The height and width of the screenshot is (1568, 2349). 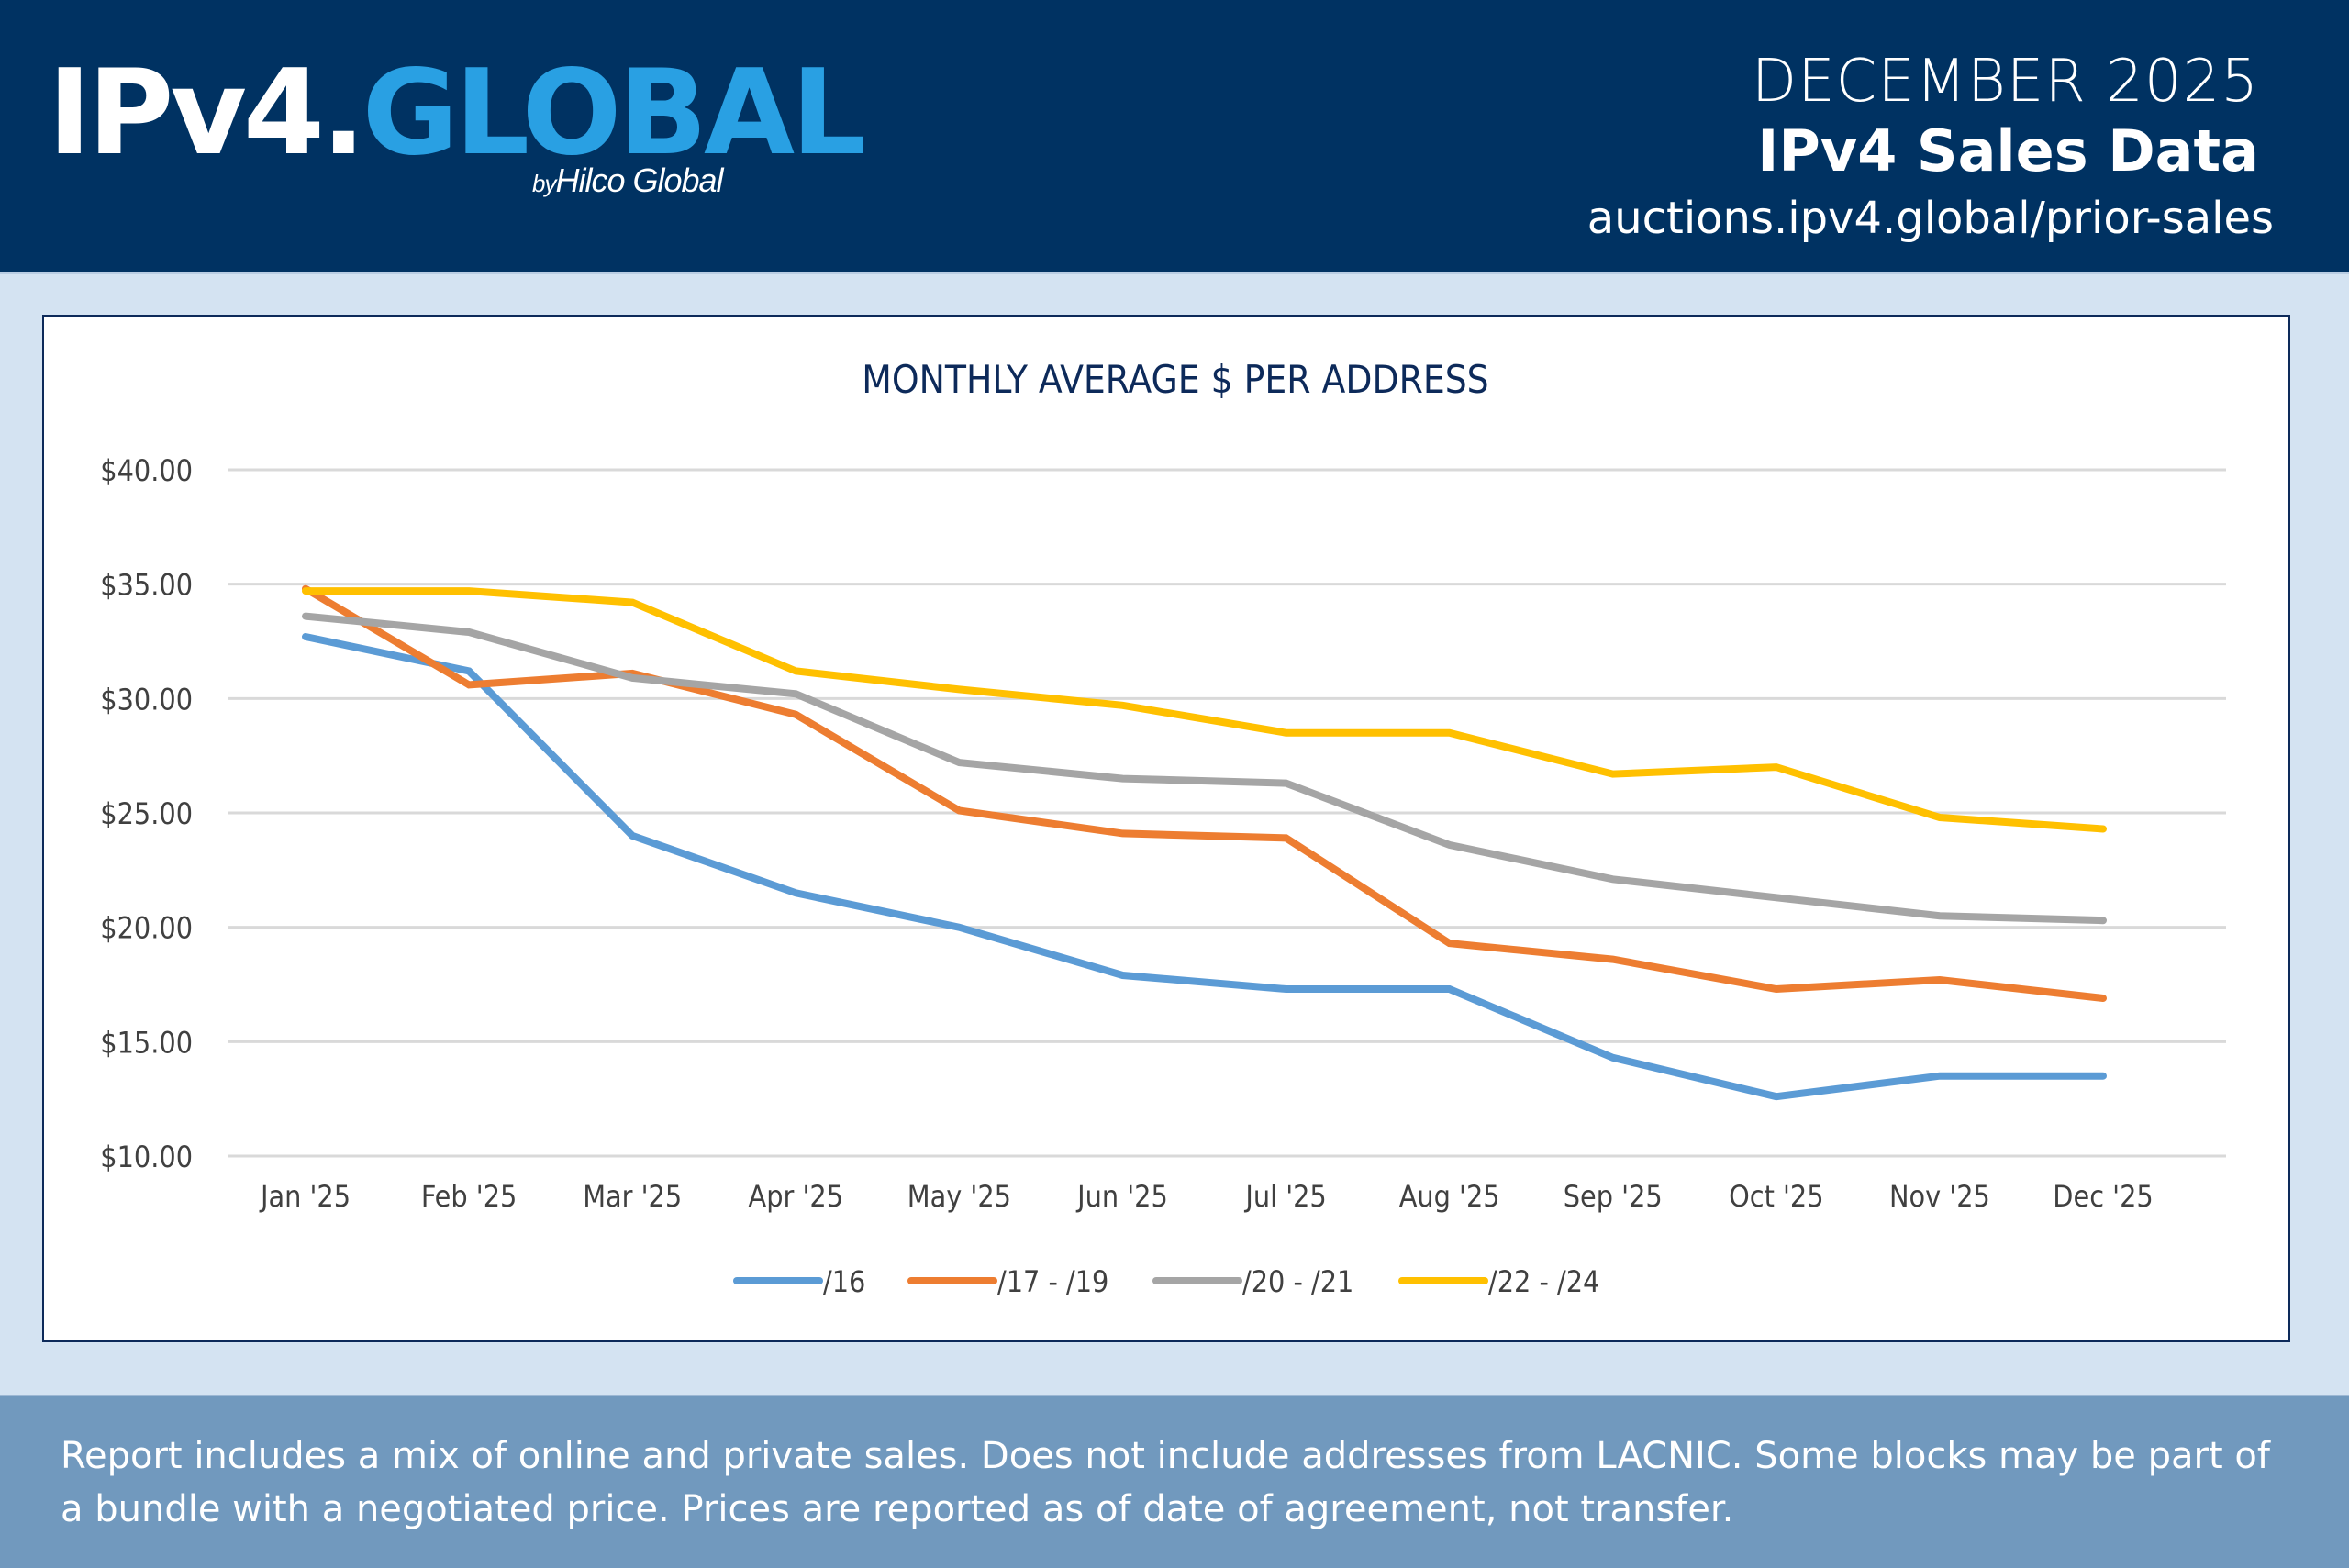 I want to click on legend-item: /22 - /24, so click(x=1498, y=1281).